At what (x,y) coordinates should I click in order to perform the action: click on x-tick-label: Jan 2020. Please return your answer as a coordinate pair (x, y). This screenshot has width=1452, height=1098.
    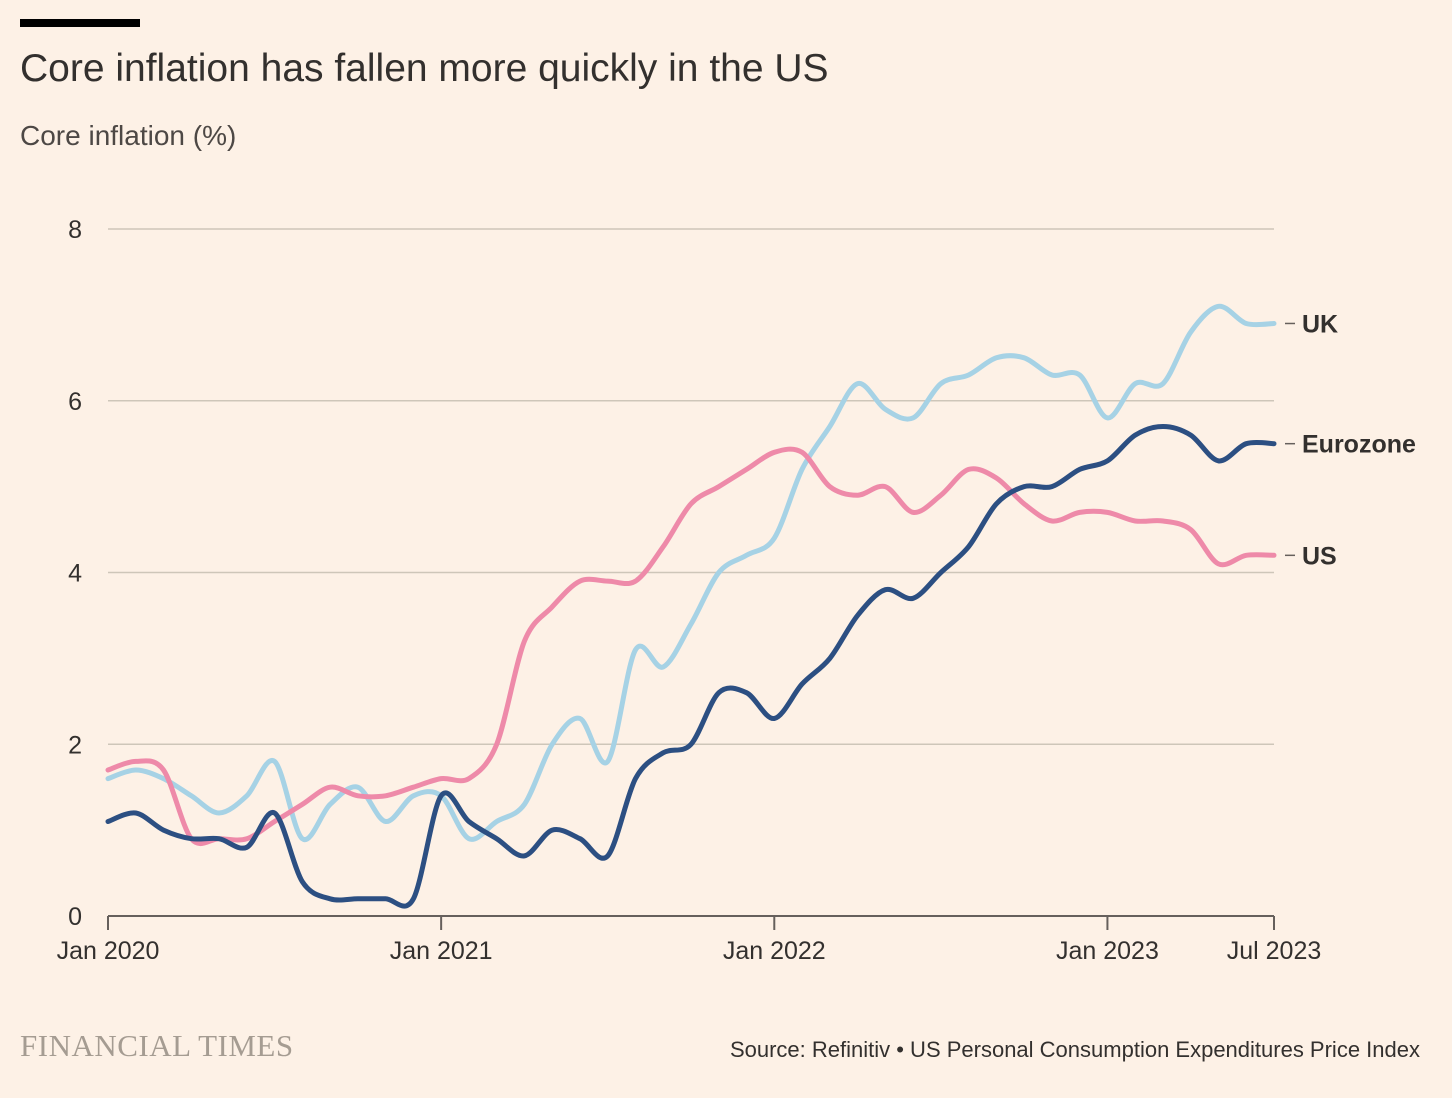
    Looking at the image, I should click on (108, 951).